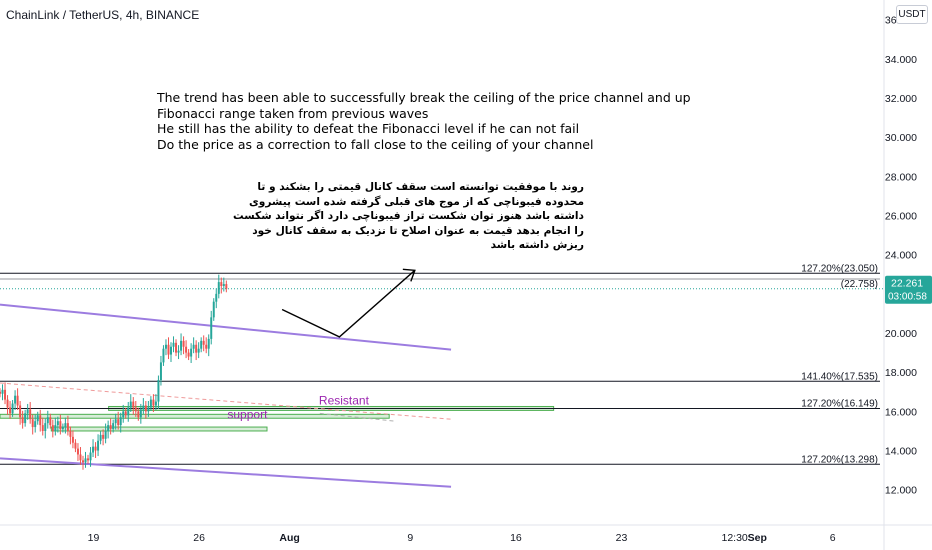 The height and width of the screenshot is (550, 932). I want to click on chart-title: ChainLink / TetherUS, 4h, BINANCE, so click(103, 15).